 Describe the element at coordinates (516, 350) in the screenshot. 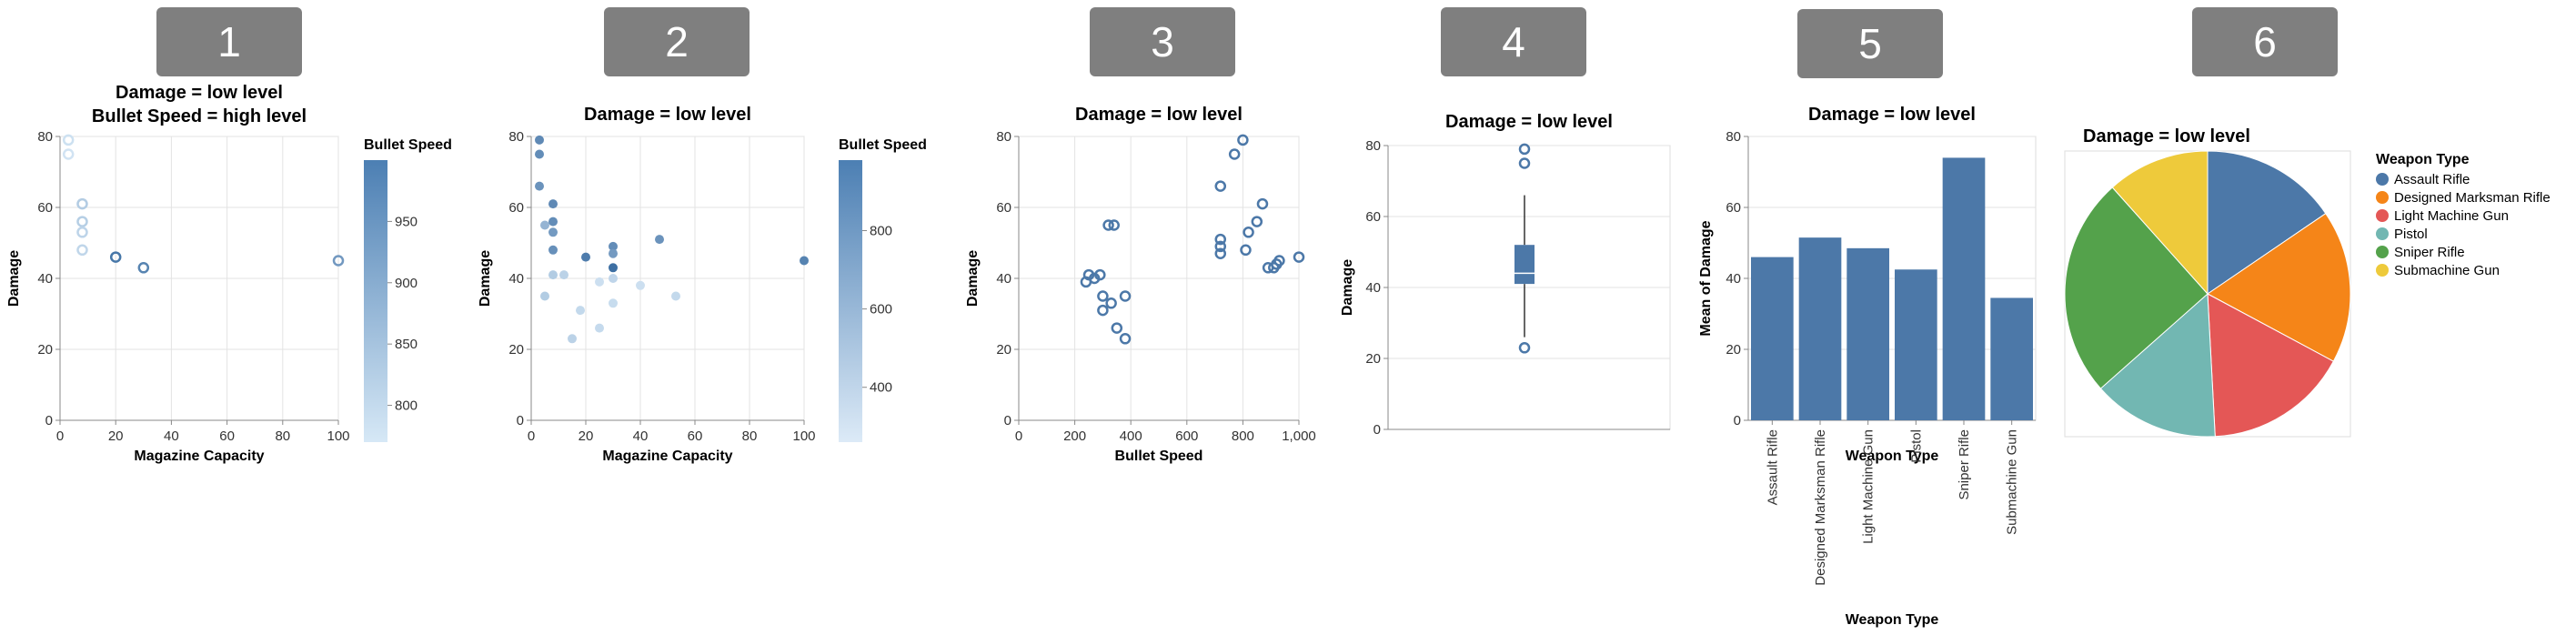

I see `p2-y-tick-label: 20` at that location.